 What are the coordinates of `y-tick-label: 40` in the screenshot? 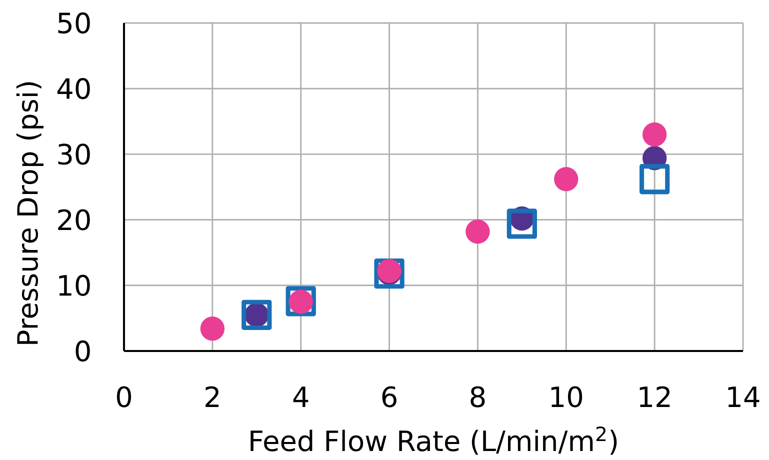 It's located at (73, 89).